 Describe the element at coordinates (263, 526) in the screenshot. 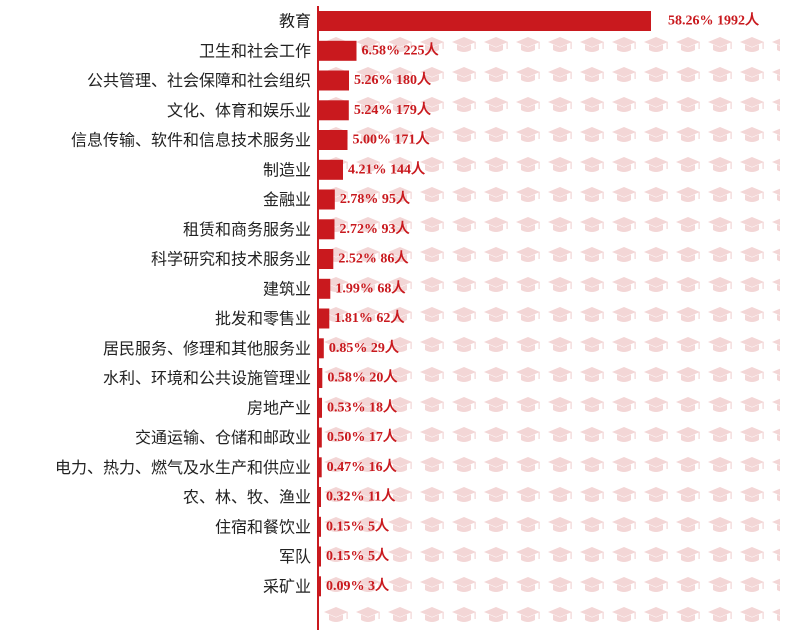

I see `category-label: 住宿和餐饮业` at that location.